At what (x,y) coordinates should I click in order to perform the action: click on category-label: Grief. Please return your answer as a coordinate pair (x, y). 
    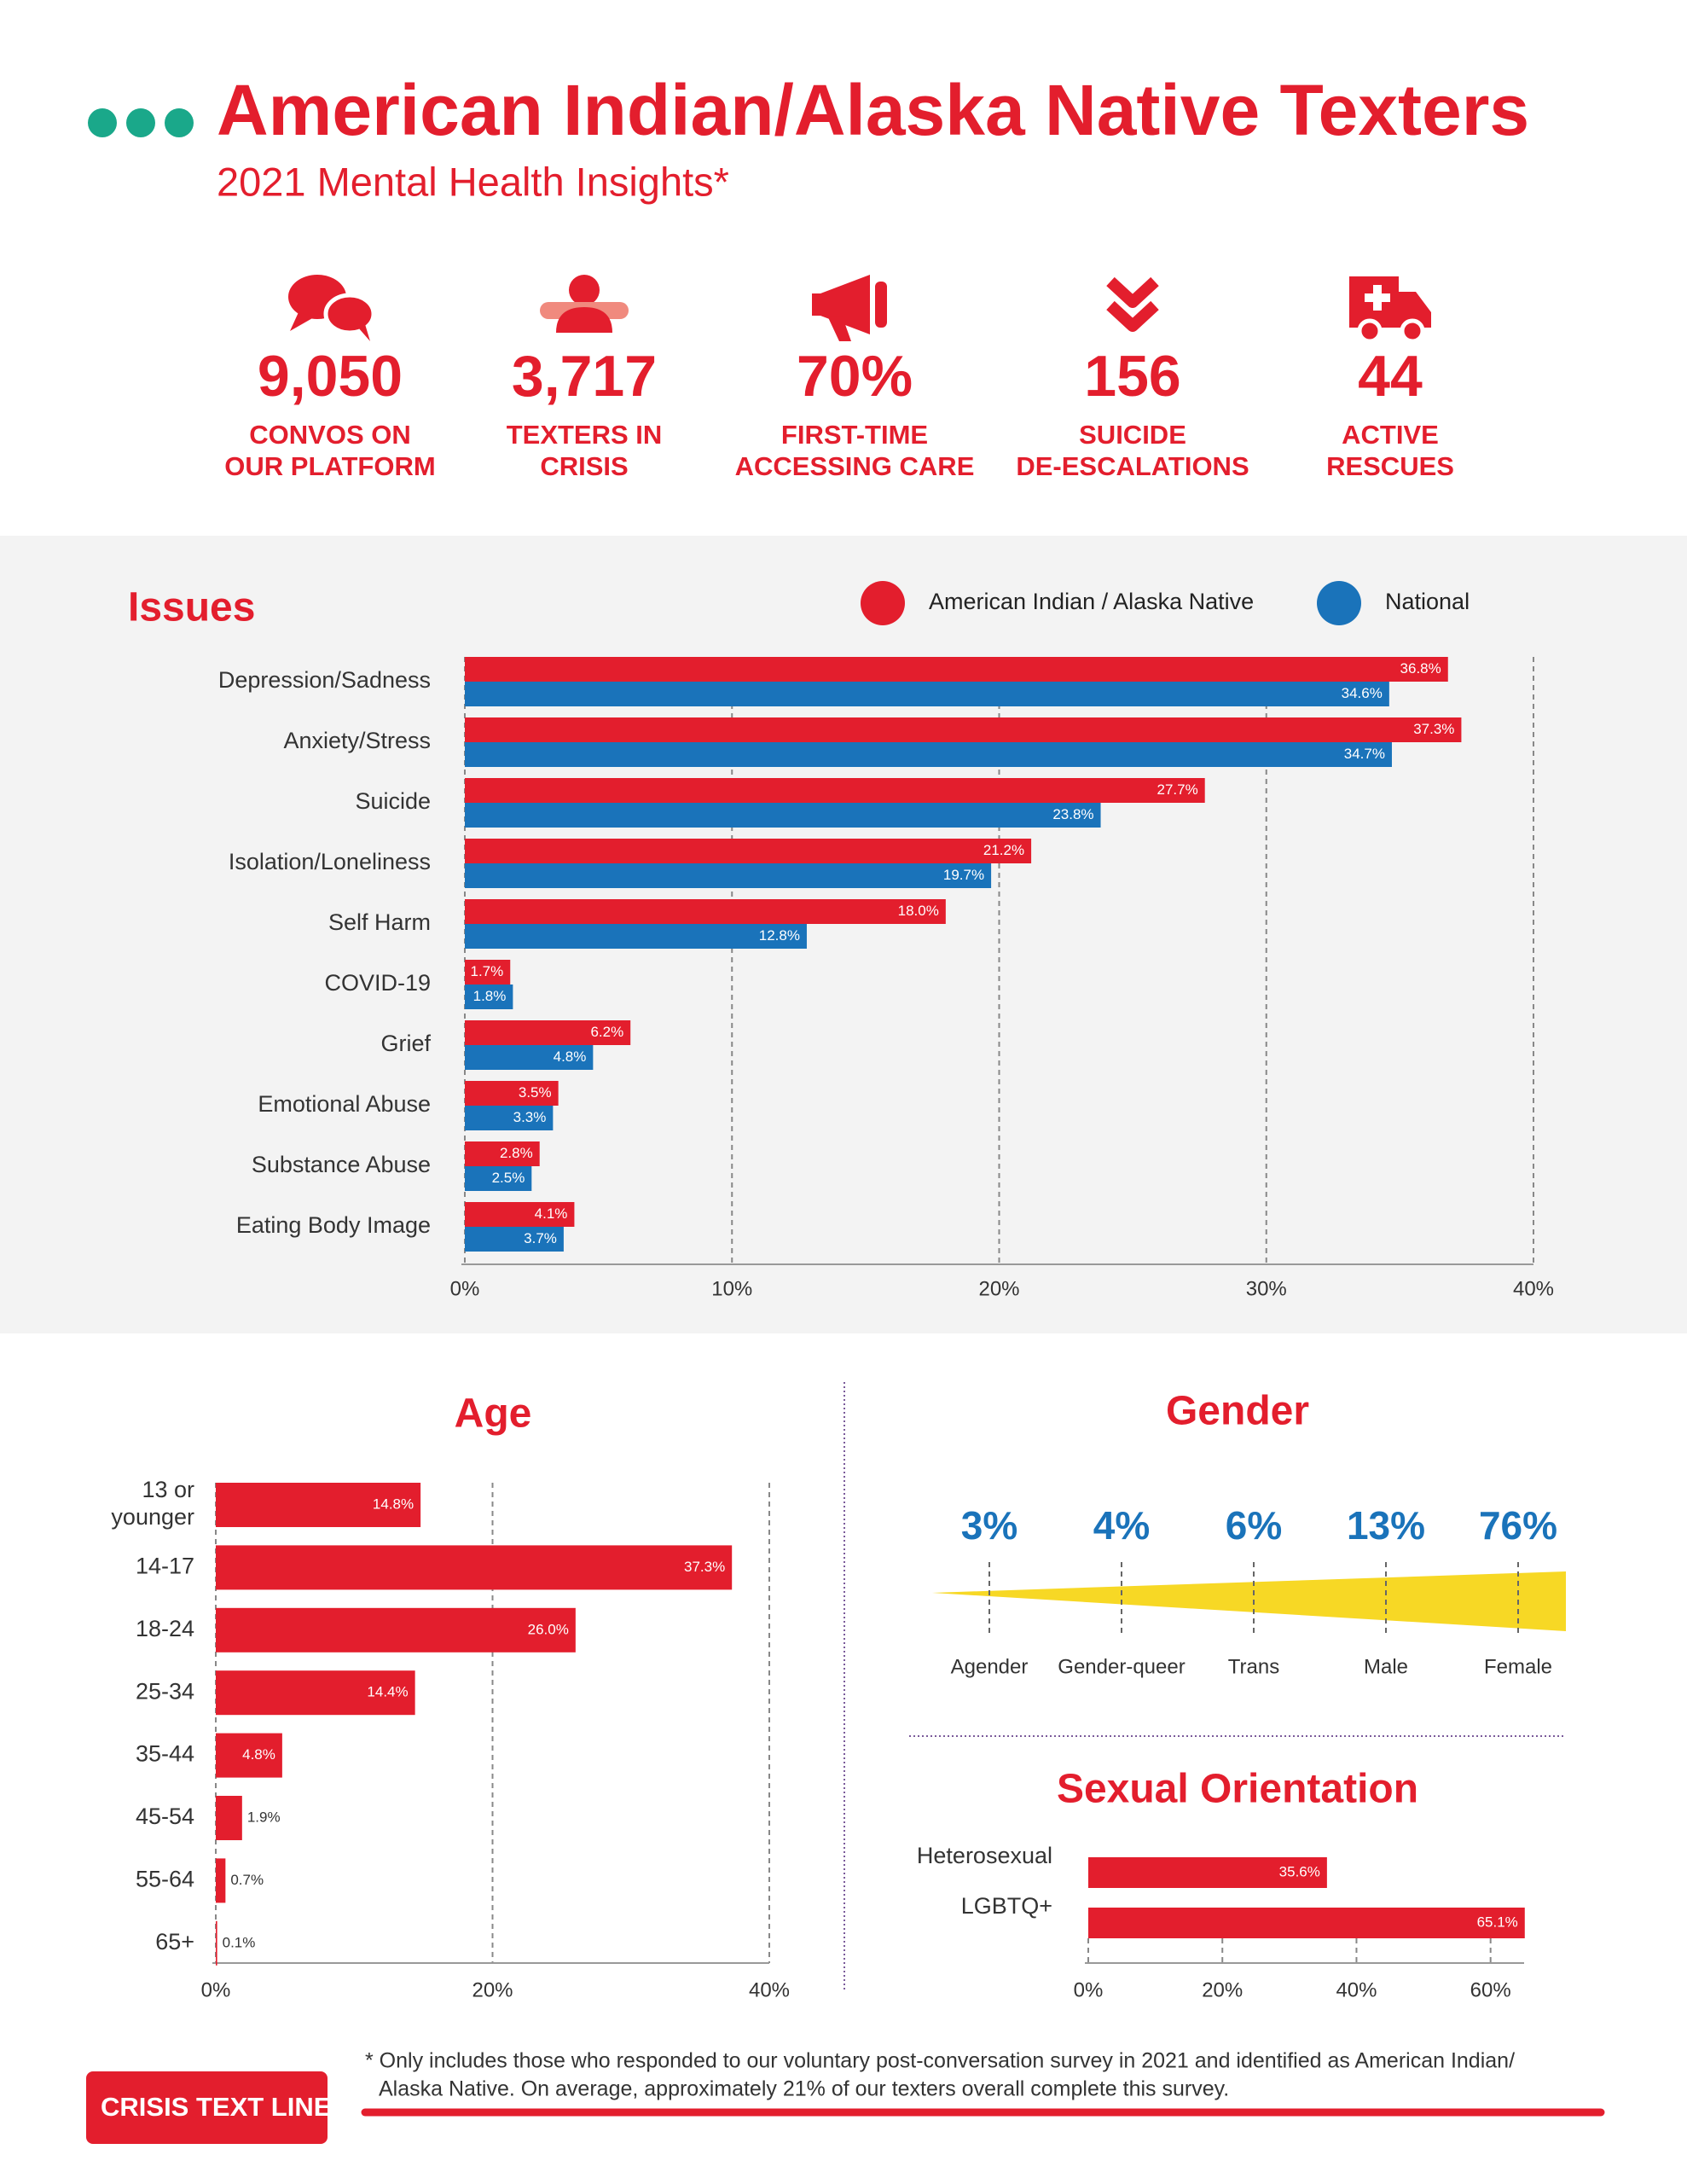
    Looking at the image, I should click on (406, 1043).